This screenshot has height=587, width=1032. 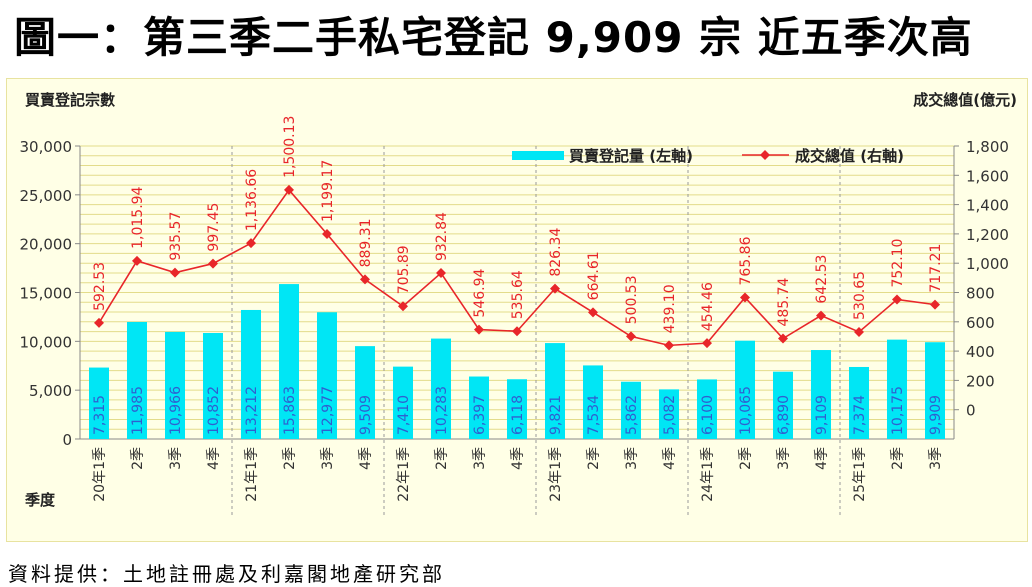 What do you see at coordinates (493, 37) in the screenshot?
I see `chart-title: 圖一：第三季二手私宅登記 9,909 宗 近五季次高` at bounding box center [493, 37].